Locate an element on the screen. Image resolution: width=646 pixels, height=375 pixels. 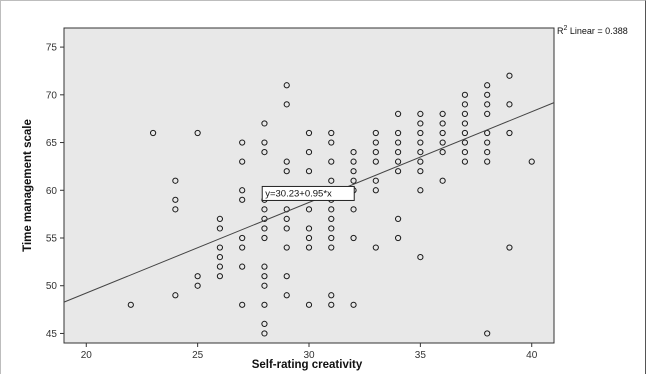
x-axis-title: Self-rating creativity is located at coordinates (307, 365).